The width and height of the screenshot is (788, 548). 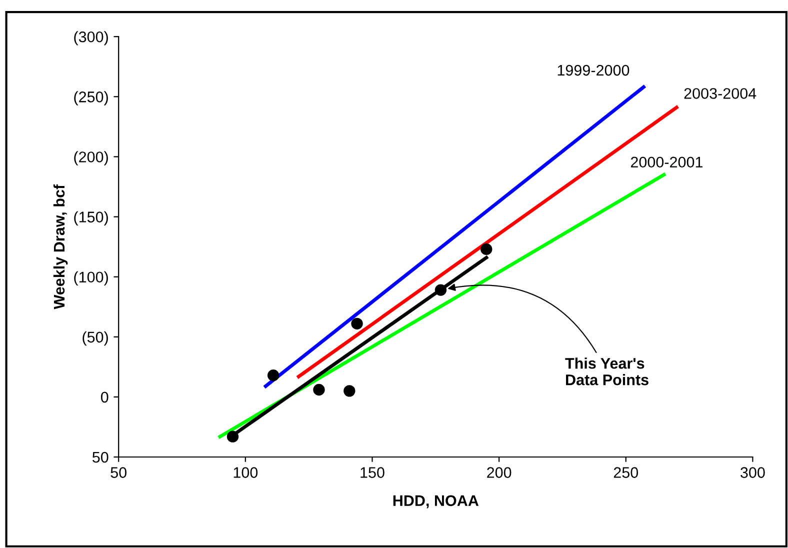 I want to click on x-tick-label: 100, so click(x=246, y=472).